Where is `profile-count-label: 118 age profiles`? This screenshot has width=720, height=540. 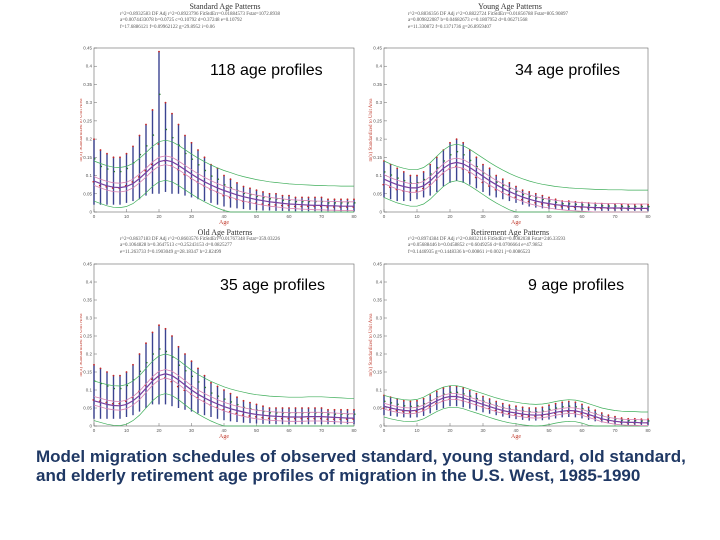
profile-count-label: 118 age profiles is located at coordinates (266, 70).